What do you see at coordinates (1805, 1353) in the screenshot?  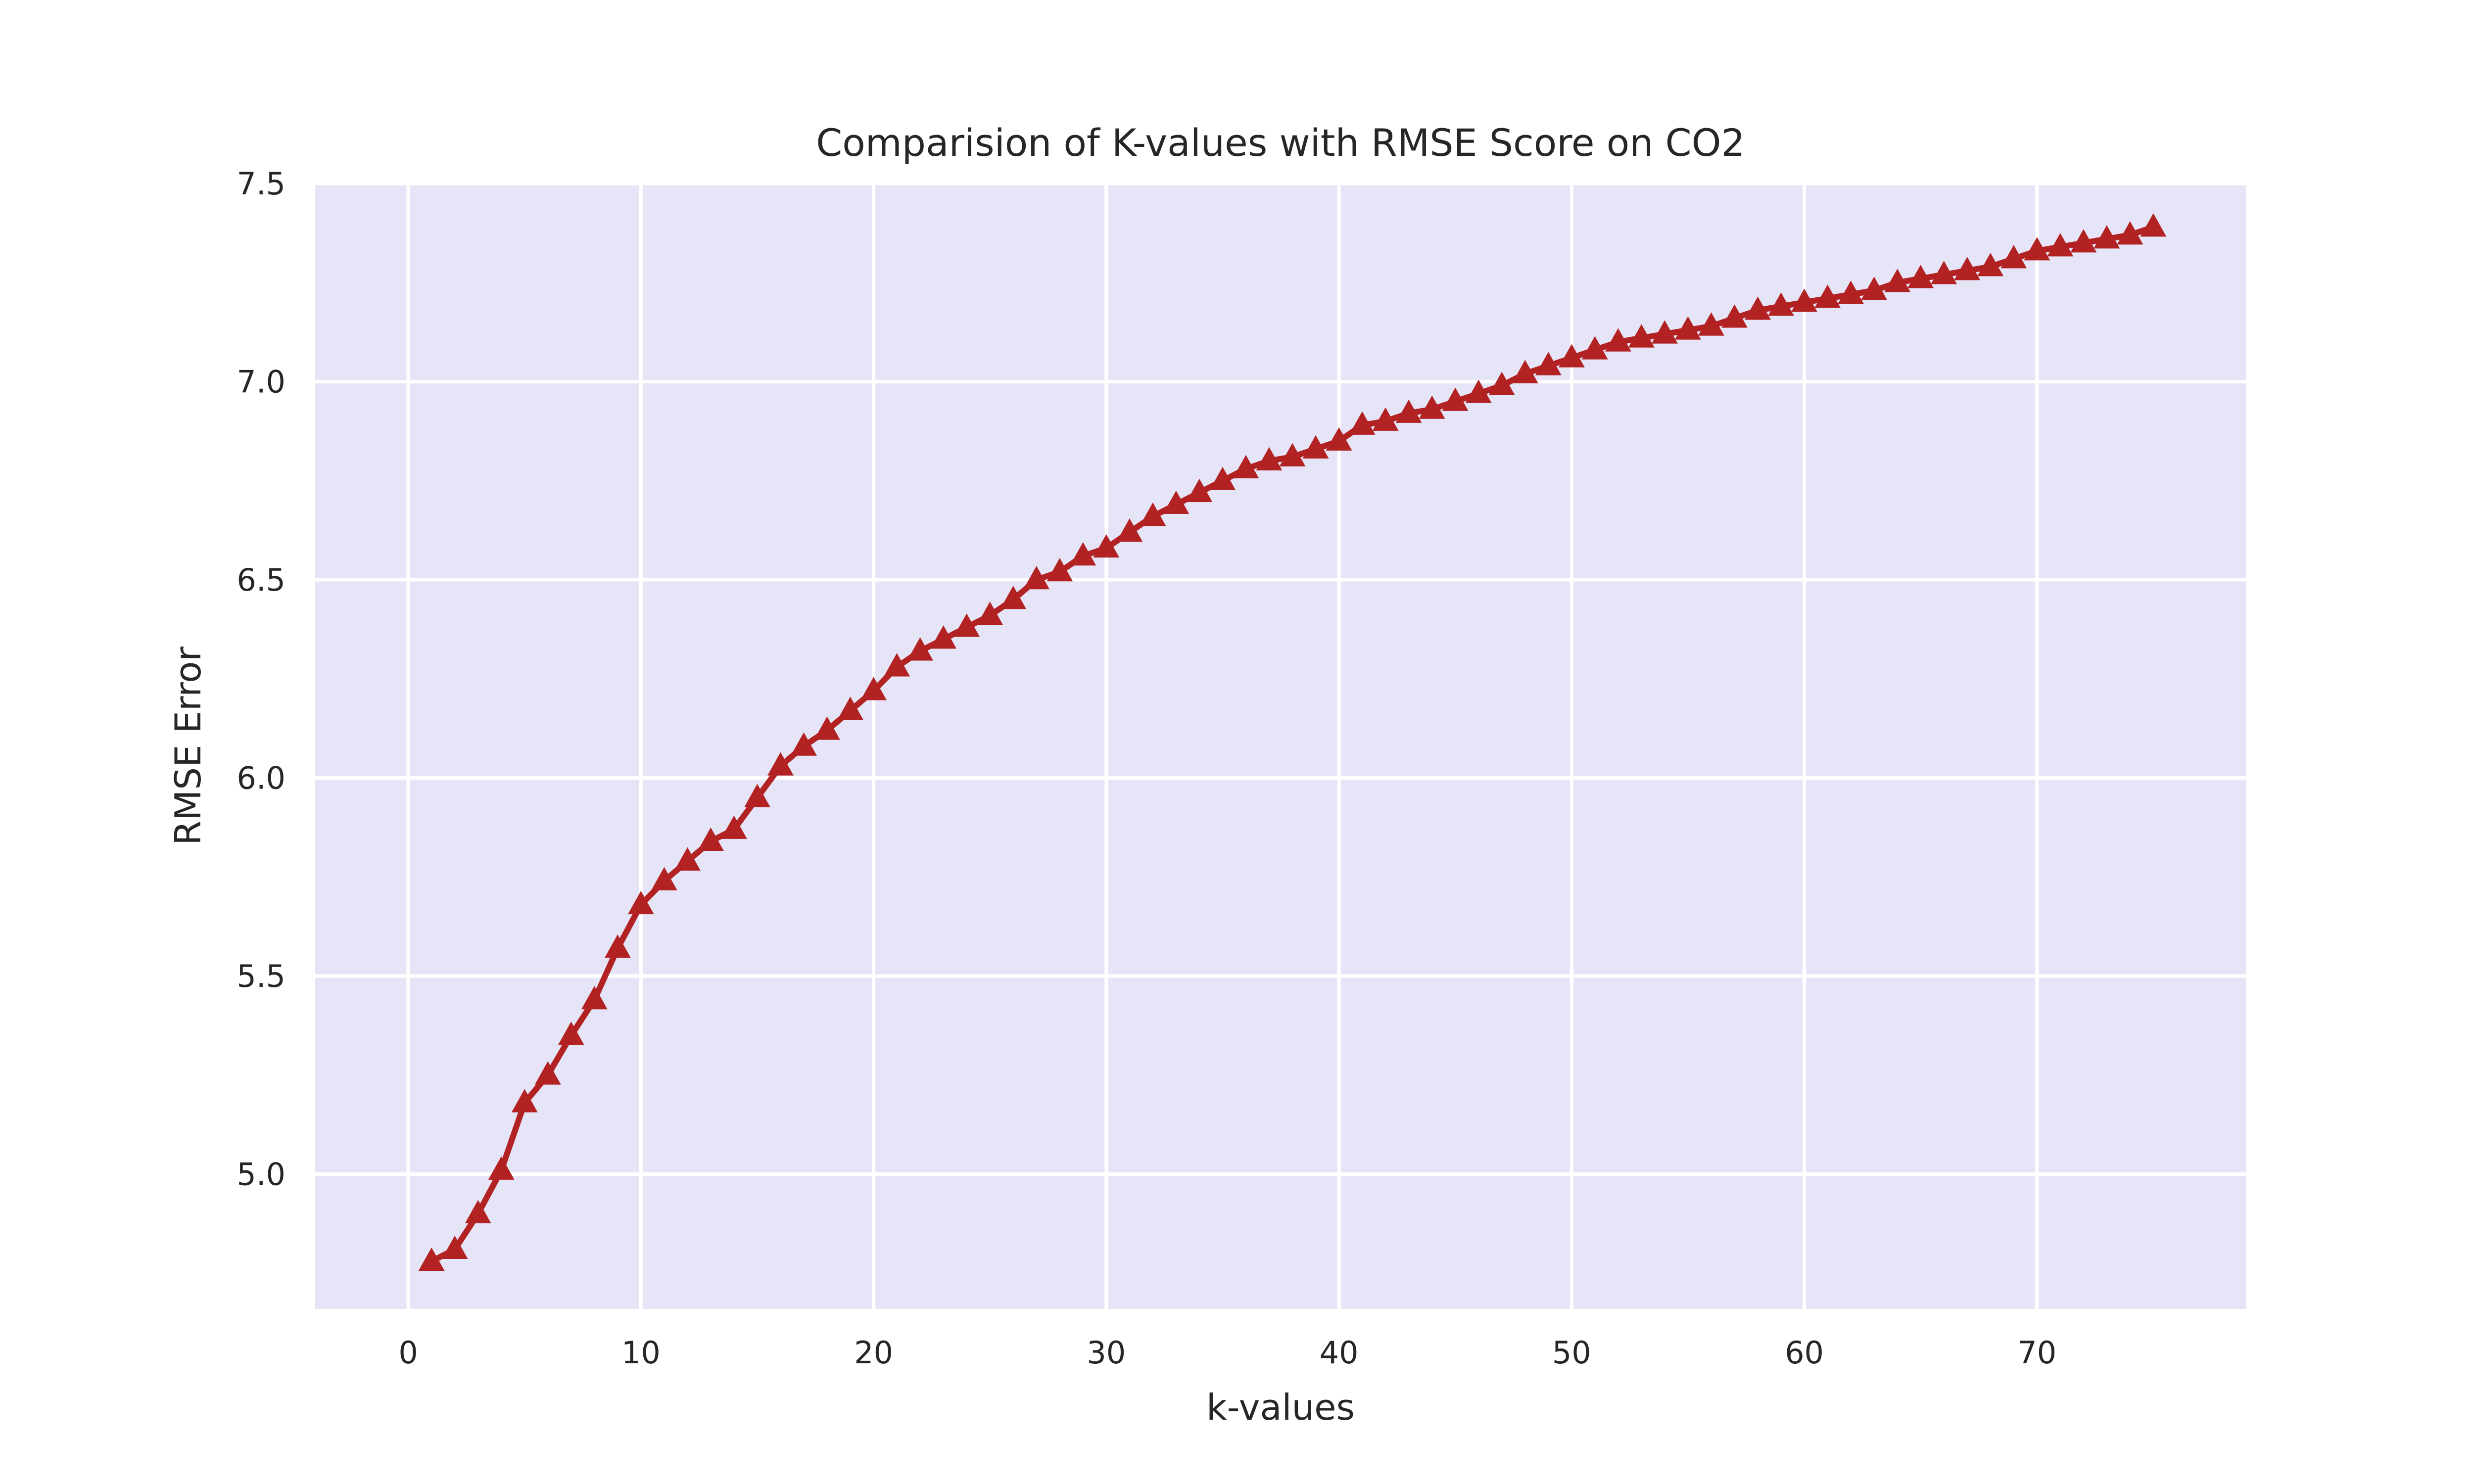 I see `x-tick-label: 60` at bounding box center [1805, 1353].